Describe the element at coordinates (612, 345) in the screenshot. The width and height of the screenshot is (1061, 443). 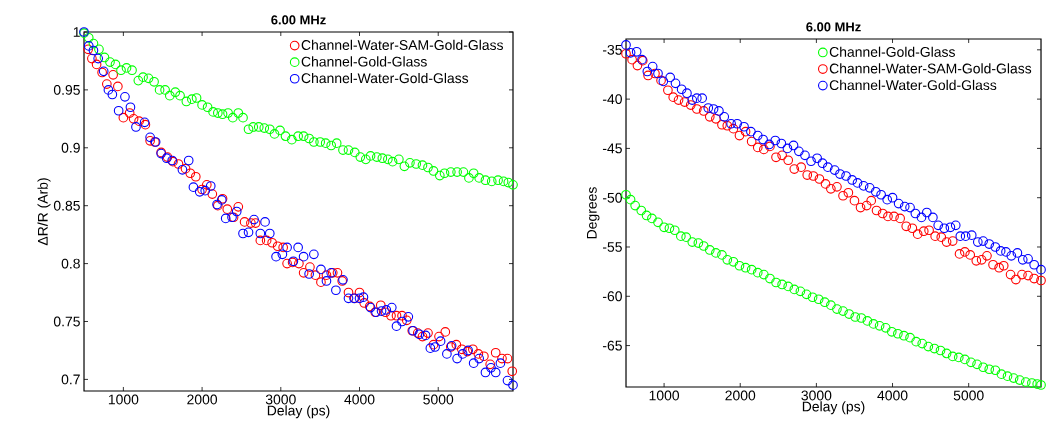
I see `y-tick-label: -65` at that location.